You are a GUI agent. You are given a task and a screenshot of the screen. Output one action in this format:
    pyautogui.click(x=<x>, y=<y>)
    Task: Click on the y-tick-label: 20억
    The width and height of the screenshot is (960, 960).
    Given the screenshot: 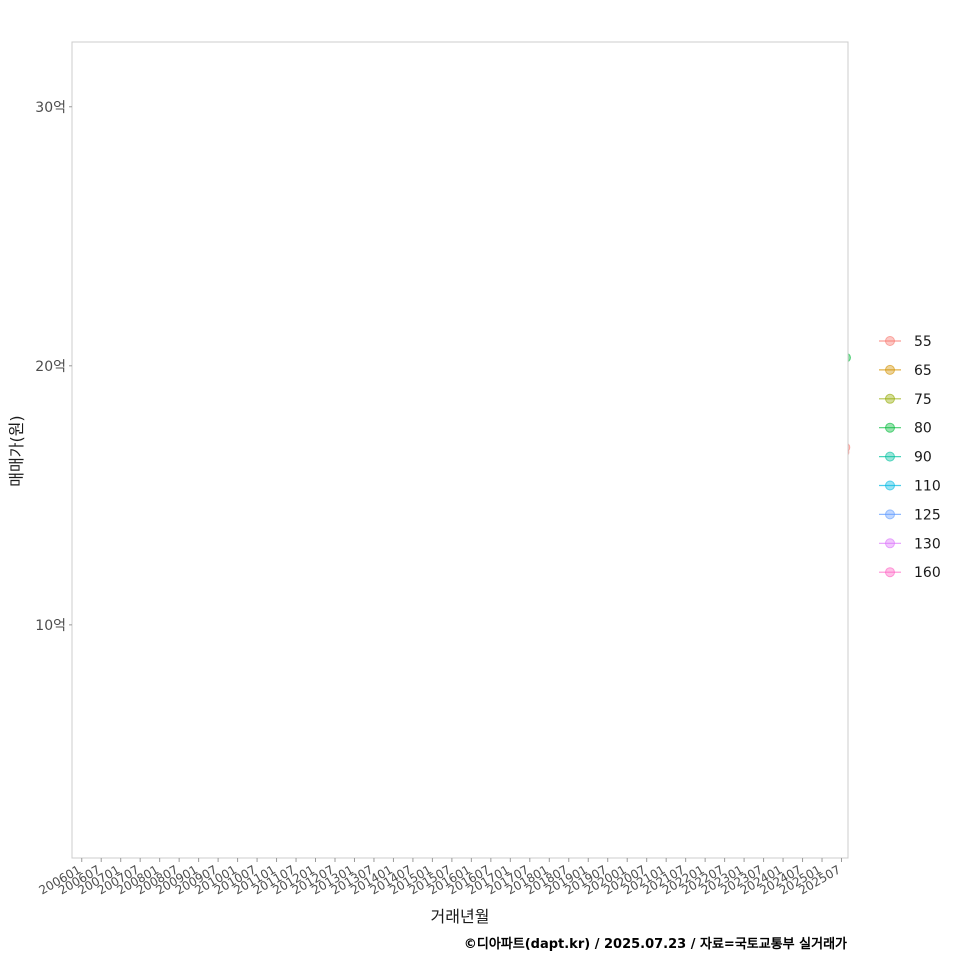 What is the action you would take?
    pyautogui.click(x=50, y=367)
    